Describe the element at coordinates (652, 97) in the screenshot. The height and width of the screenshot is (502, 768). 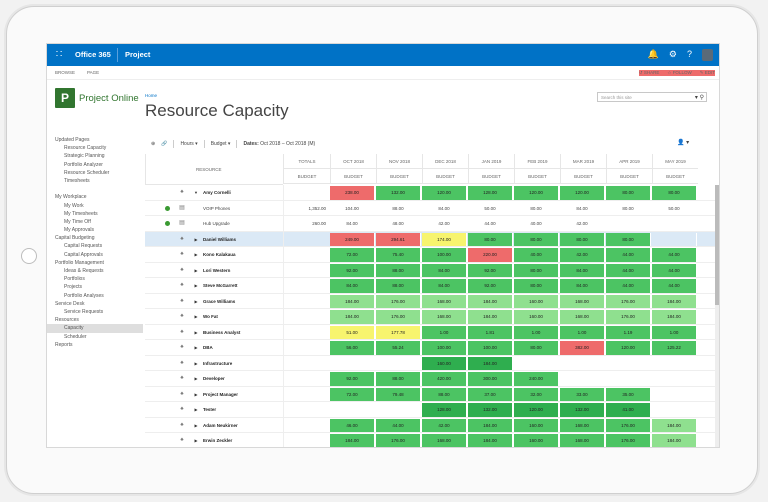
I see `search-input: Search this site ▾ ⚲` at that location.